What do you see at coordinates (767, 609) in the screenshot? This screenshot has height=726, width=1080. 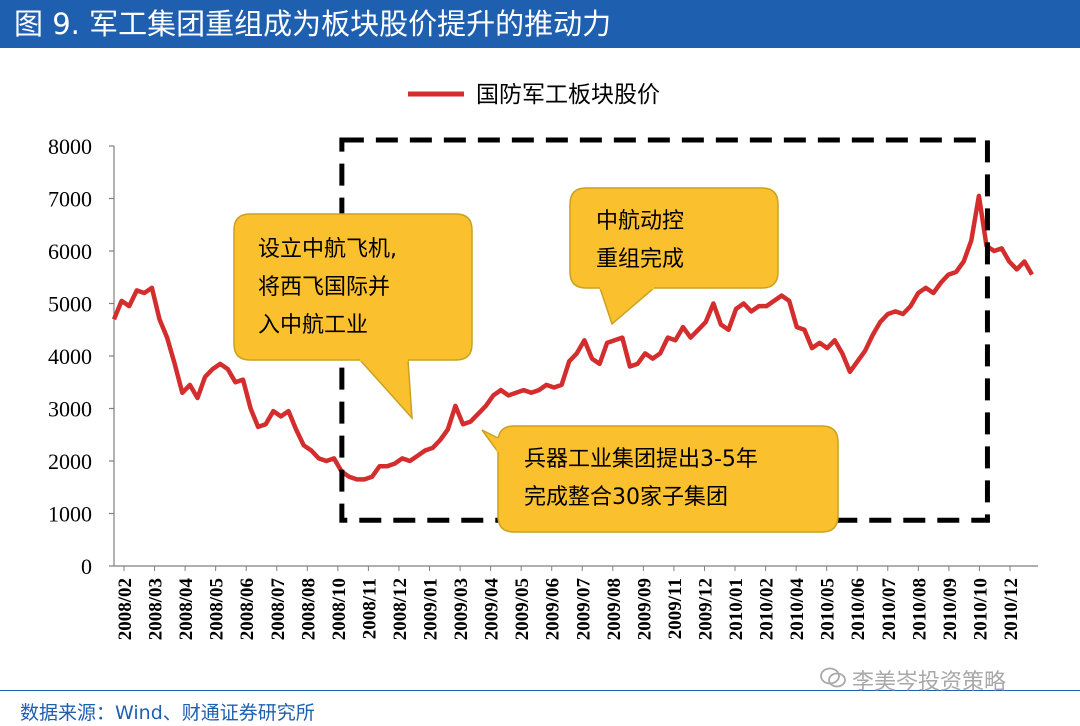 I see `x-tick-label: 2010/02` at bounding box center [767, 609].